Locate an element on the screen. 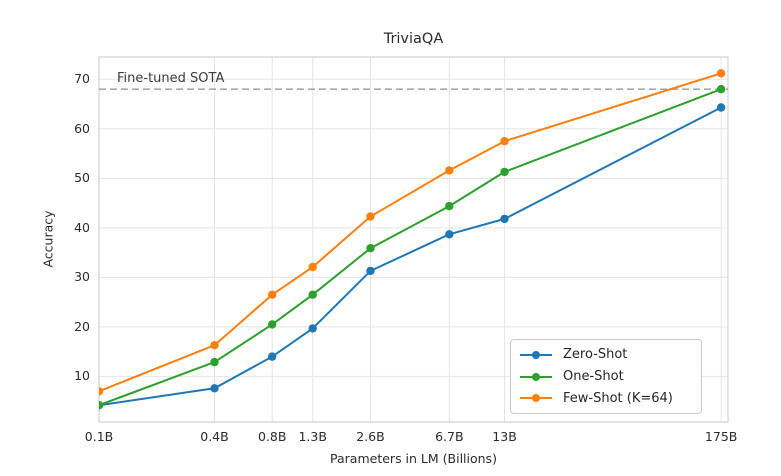  y-tick-label: 30 is located at coordinates (82, 277).